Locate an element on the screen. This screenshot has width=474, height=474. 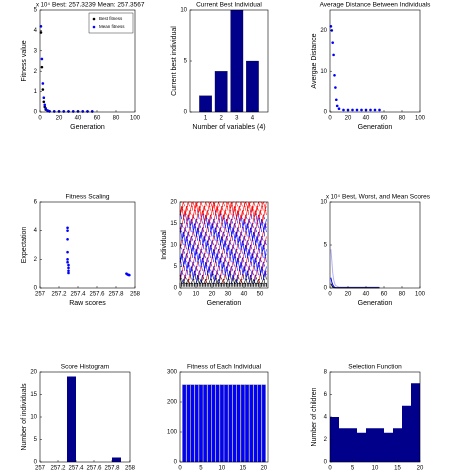
plot-area is located at coordinates (224, 417).